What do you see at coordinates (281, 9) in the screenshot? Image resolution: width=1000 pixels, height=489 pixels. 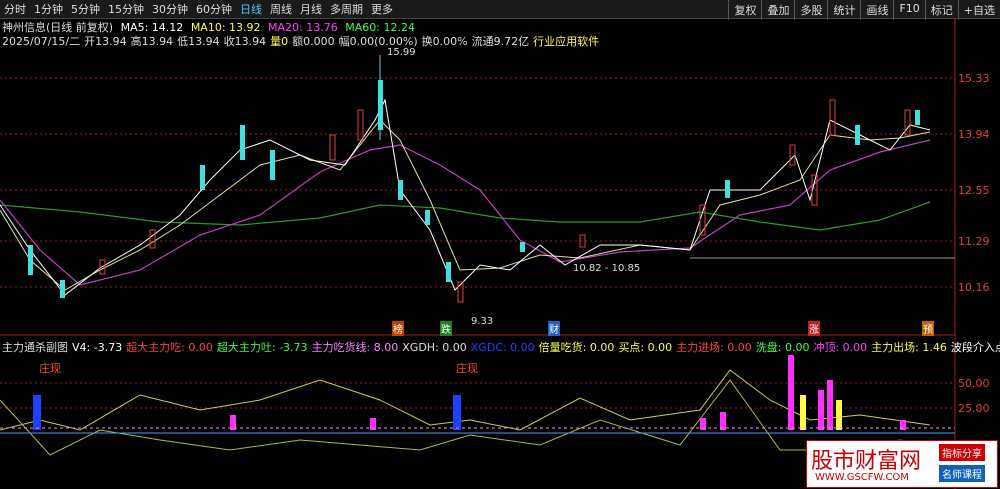 I see `tab: 周线` at bounding box center [281, 9].